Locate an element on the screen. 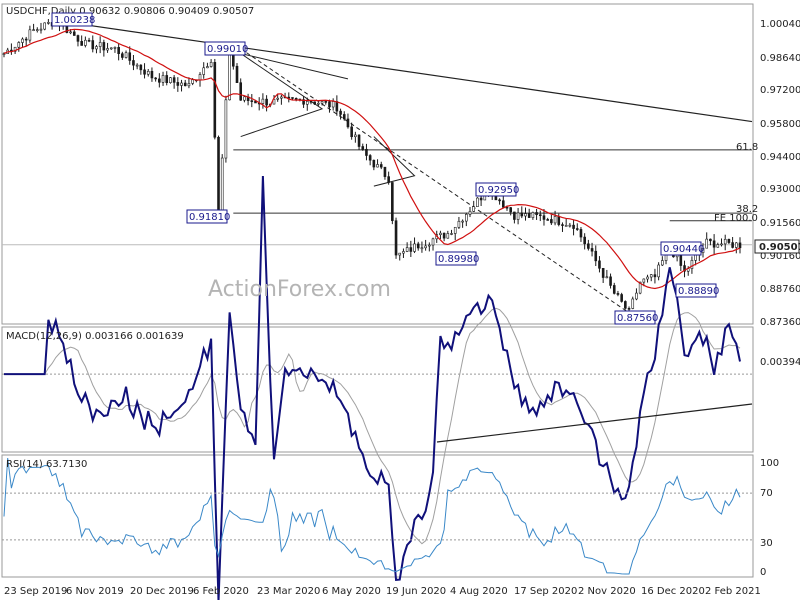 The image size is (800, 600). annotation-label: 0.91810 is located at coordinates (209, 217).